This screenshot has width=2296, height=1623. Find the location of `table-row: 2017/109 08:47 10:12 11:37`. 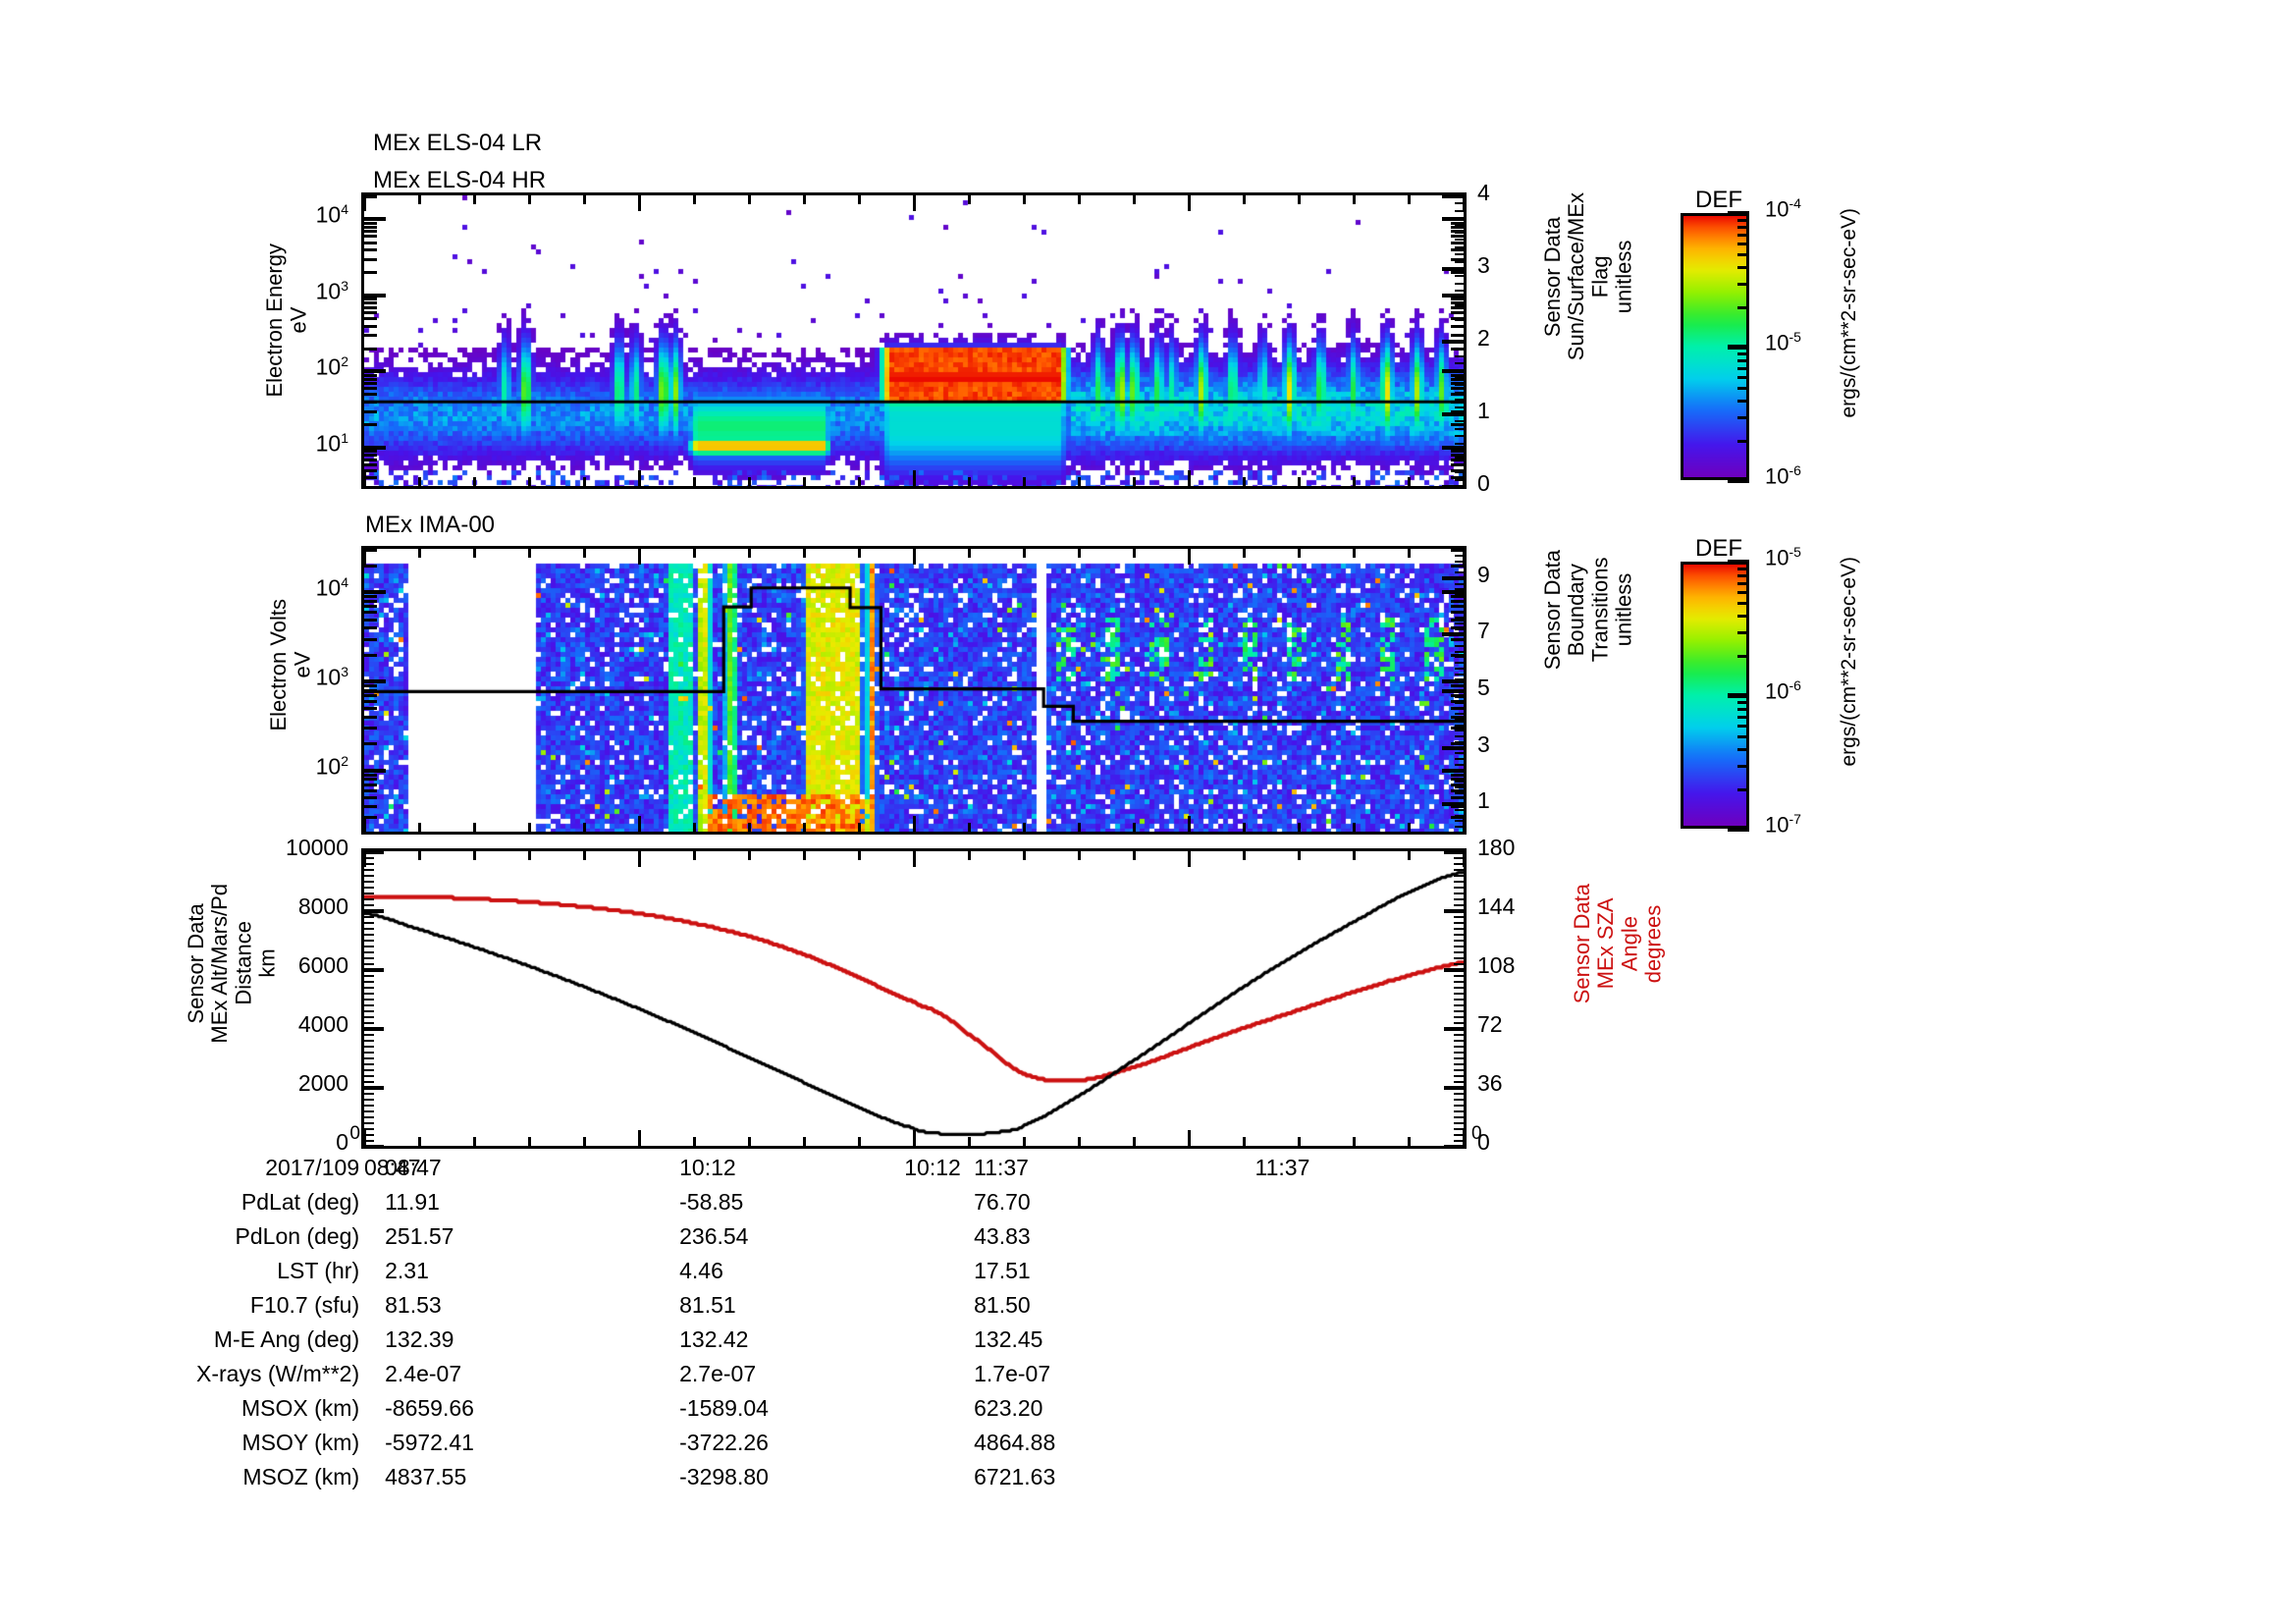

table-row: 2017/109 08:47 10:12 11:37 is located at coordinates (732, 1174).